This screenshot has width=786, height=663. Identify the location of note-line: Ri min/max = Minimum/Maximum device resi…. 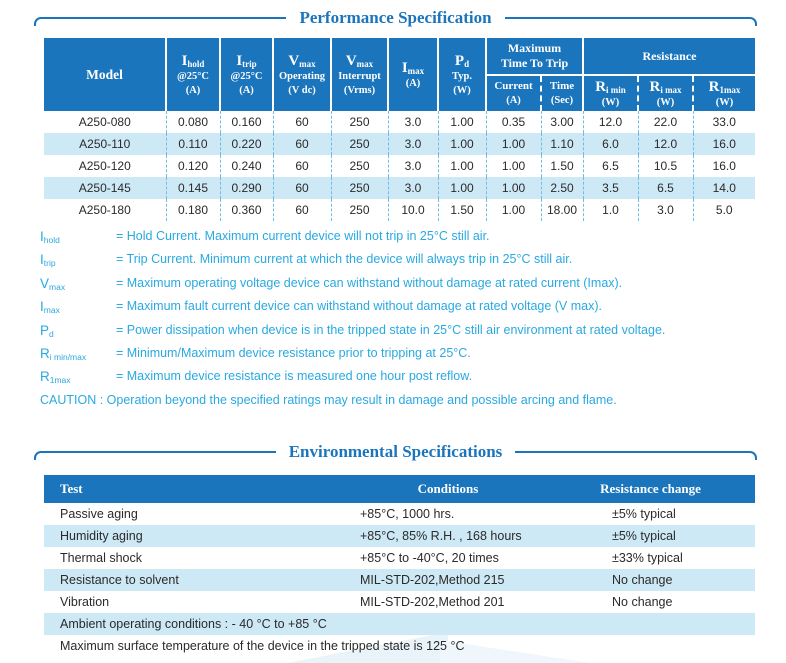
(398, 355).